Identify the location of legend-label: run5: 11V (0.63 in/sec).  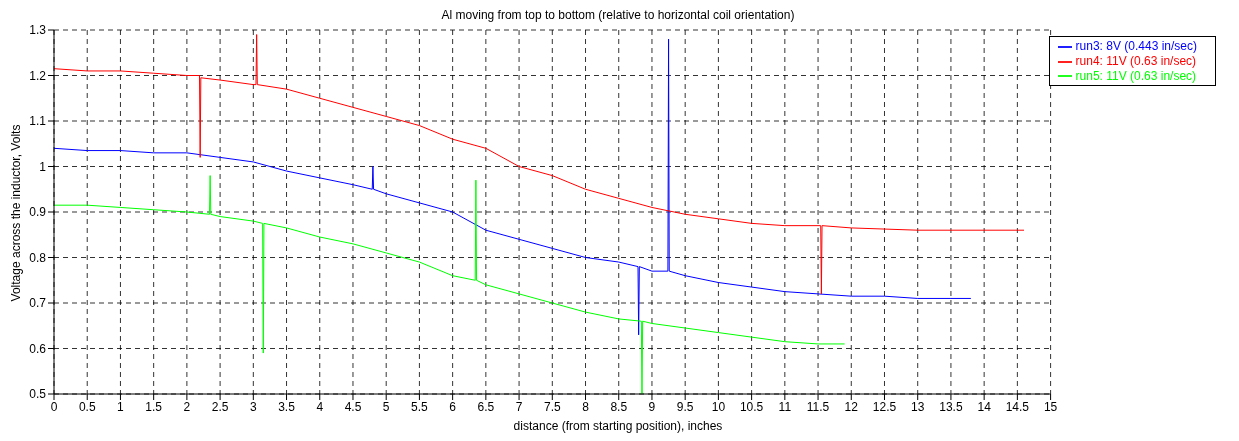
(1136, 75).